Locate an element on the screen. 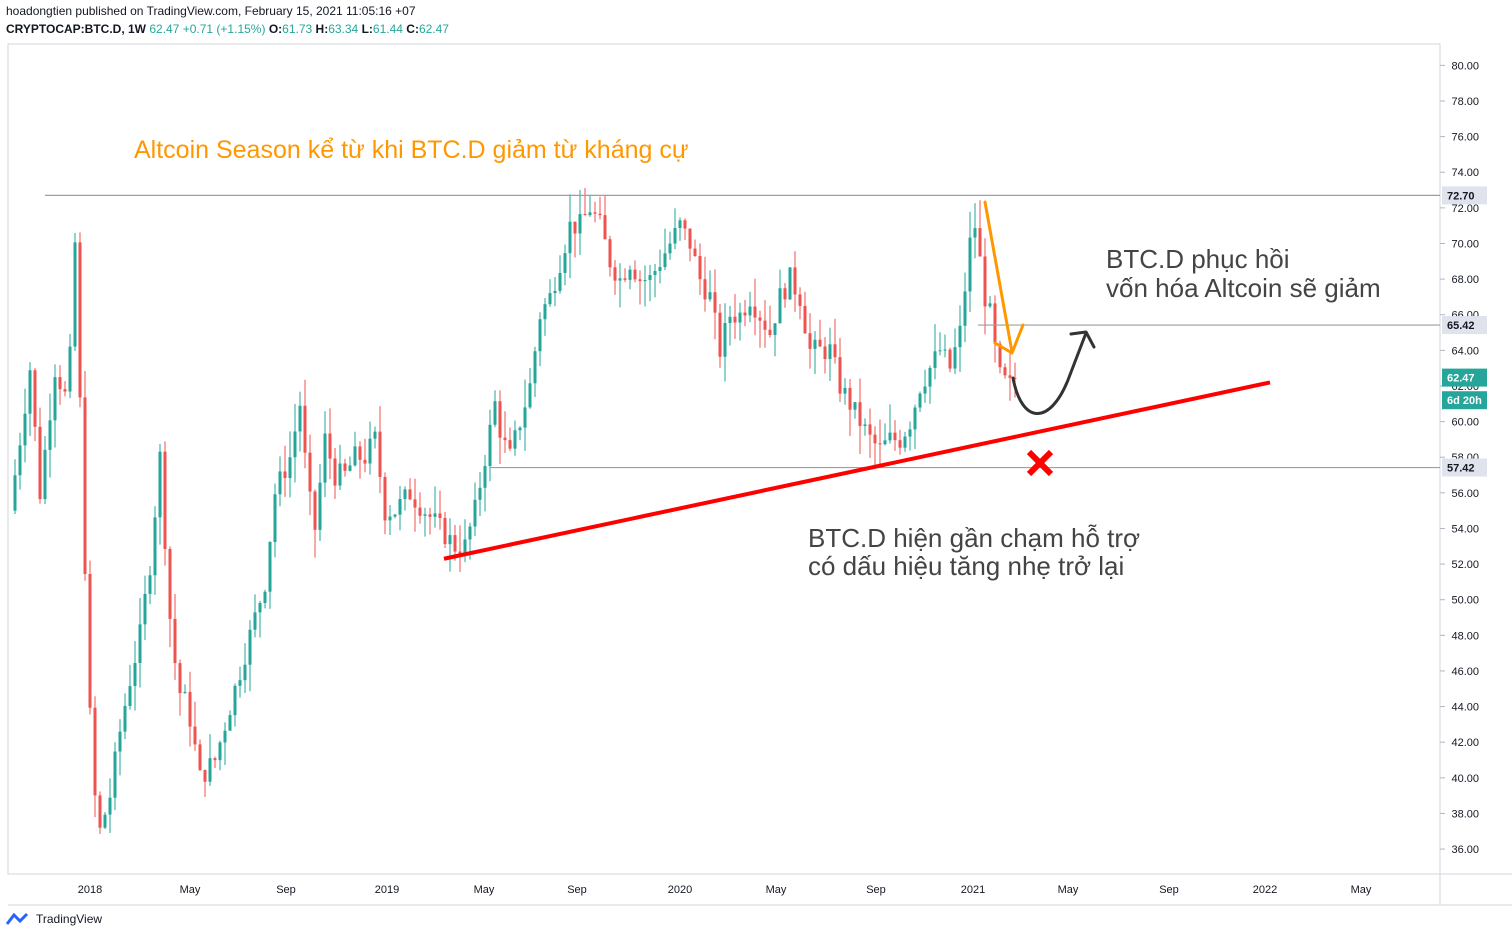  open-value: 61.73 is located at coordinates (297, 29).